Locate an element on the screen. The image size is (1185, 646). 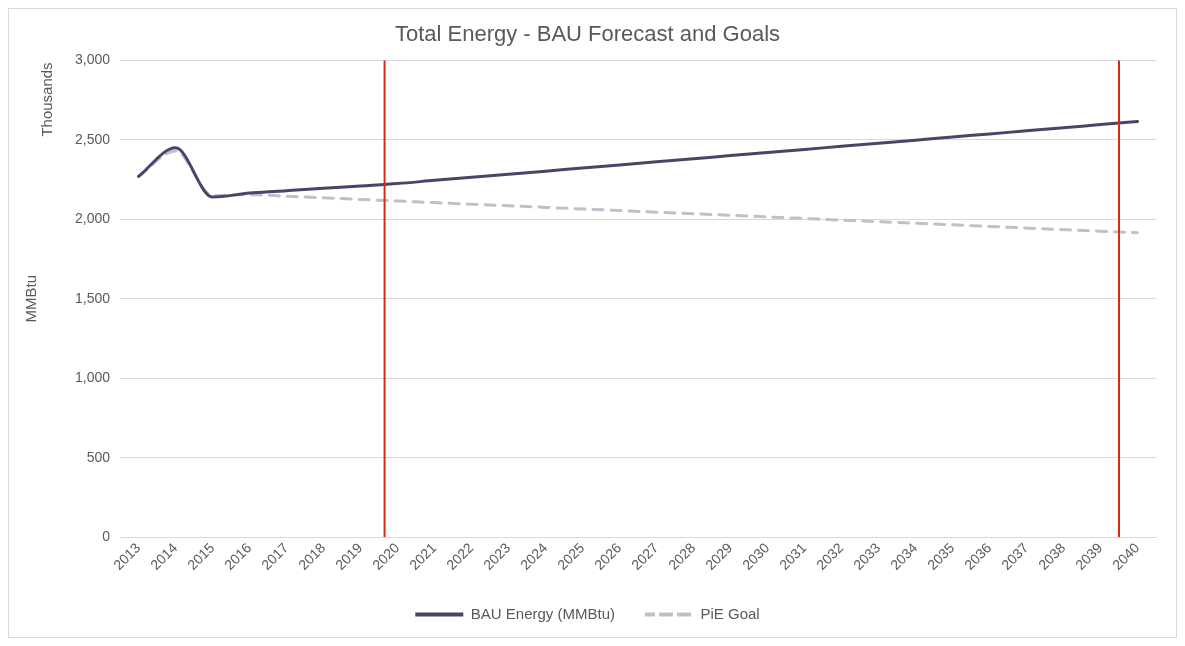
y-tick-label: 500 is located at coordinates (98, 456).